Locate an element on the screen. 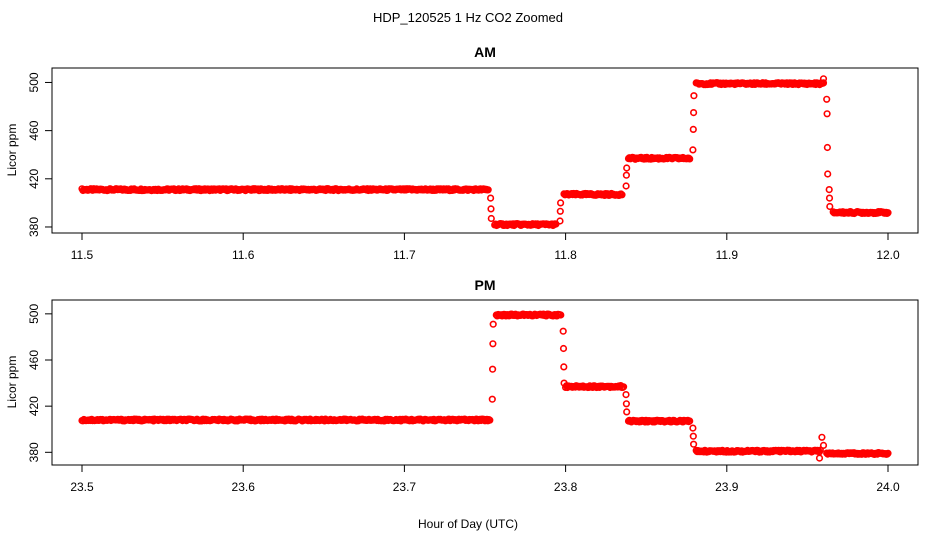 The width and height of the screenshot is (936, 540). pm-x-tick-label: 23.6 is located at coordinates (244, 487).